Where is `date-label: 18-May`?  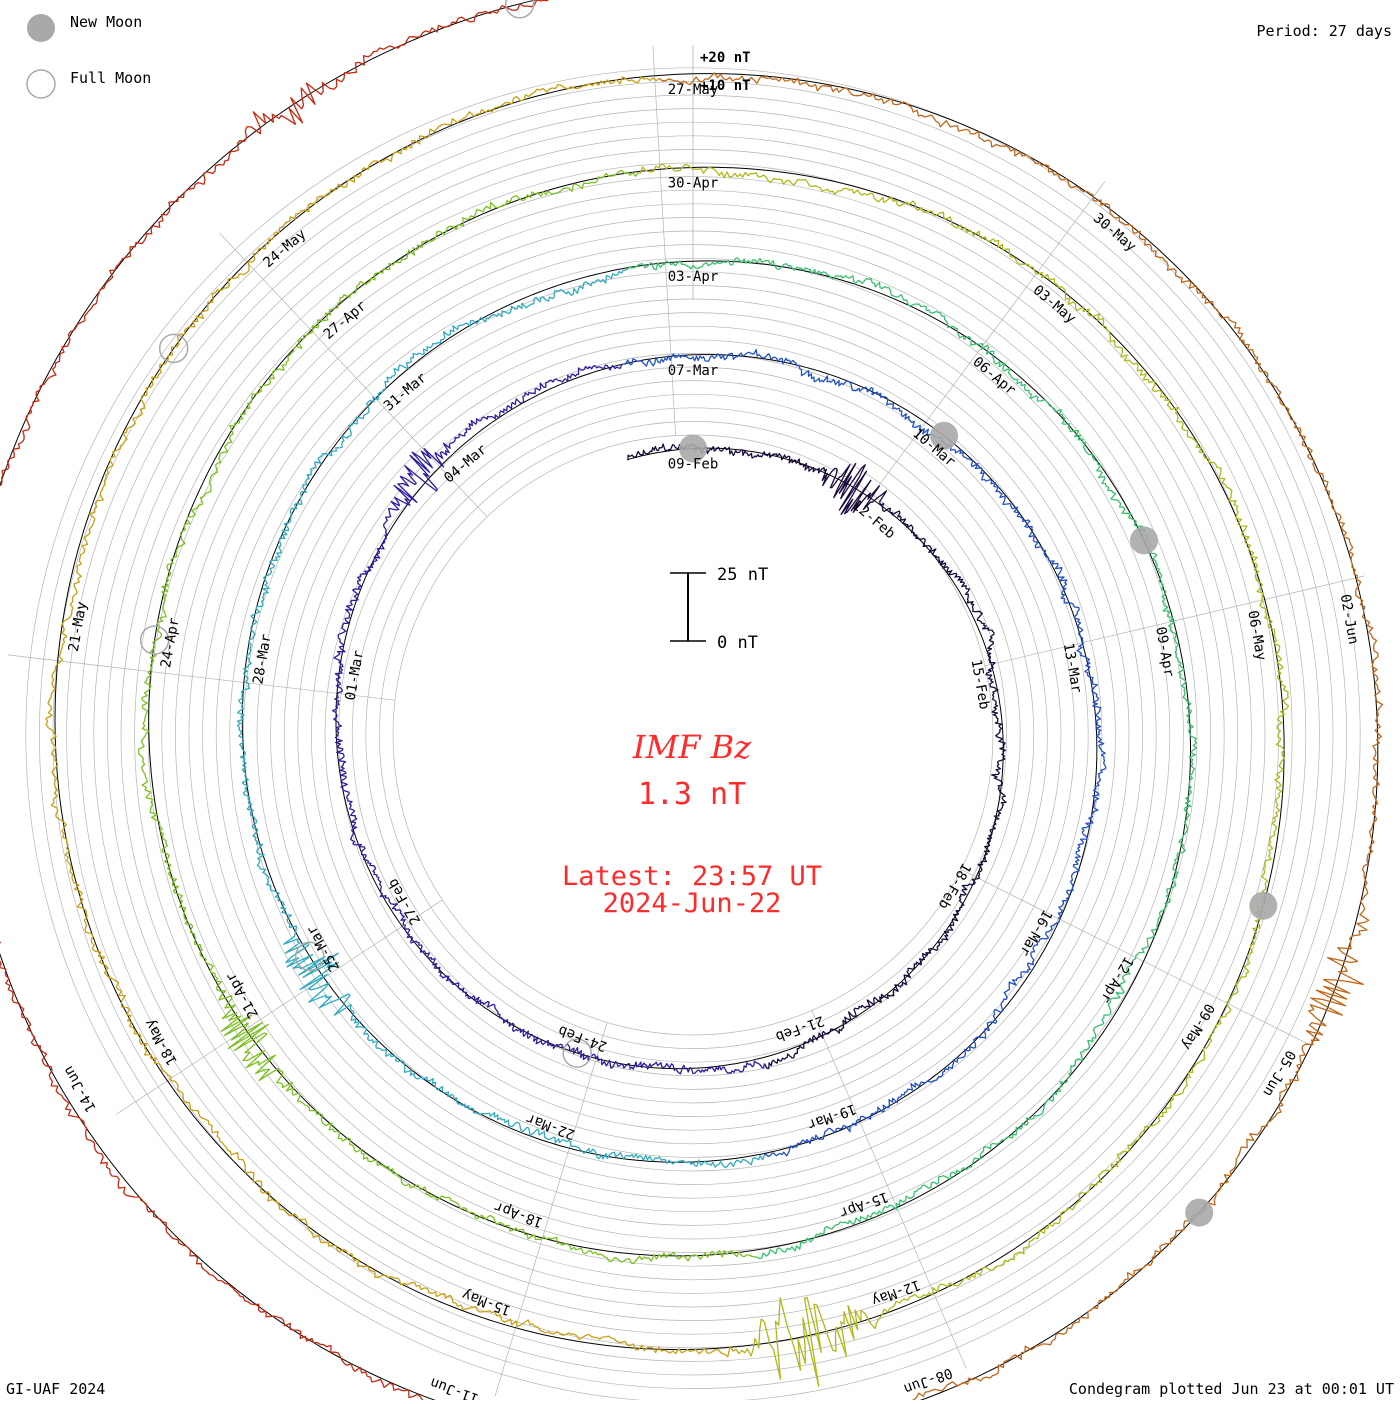 date-label: 18-May is located at coordinates (161, 1042).